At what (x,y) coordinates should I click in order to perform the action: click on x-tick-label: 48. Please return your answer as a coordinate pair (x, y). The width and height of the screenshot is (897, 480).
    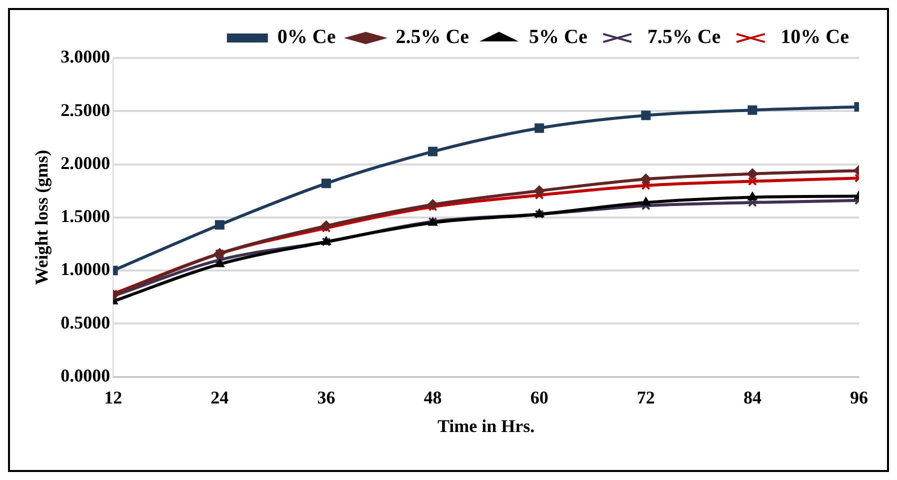
    Looking at the image, I should click on (433, 397).